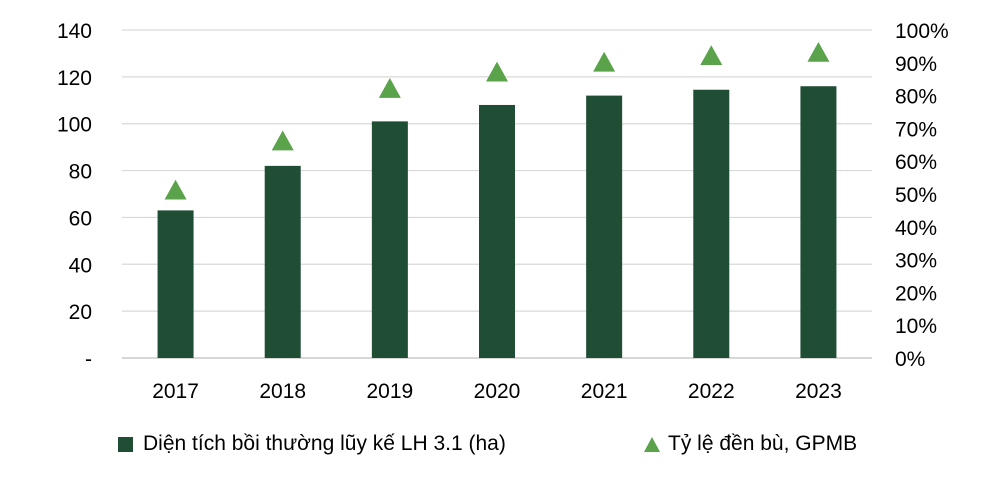  I want to click on x-axis: 2017 2018 2019 2020 2021 2022 2023, so click(497, 391).